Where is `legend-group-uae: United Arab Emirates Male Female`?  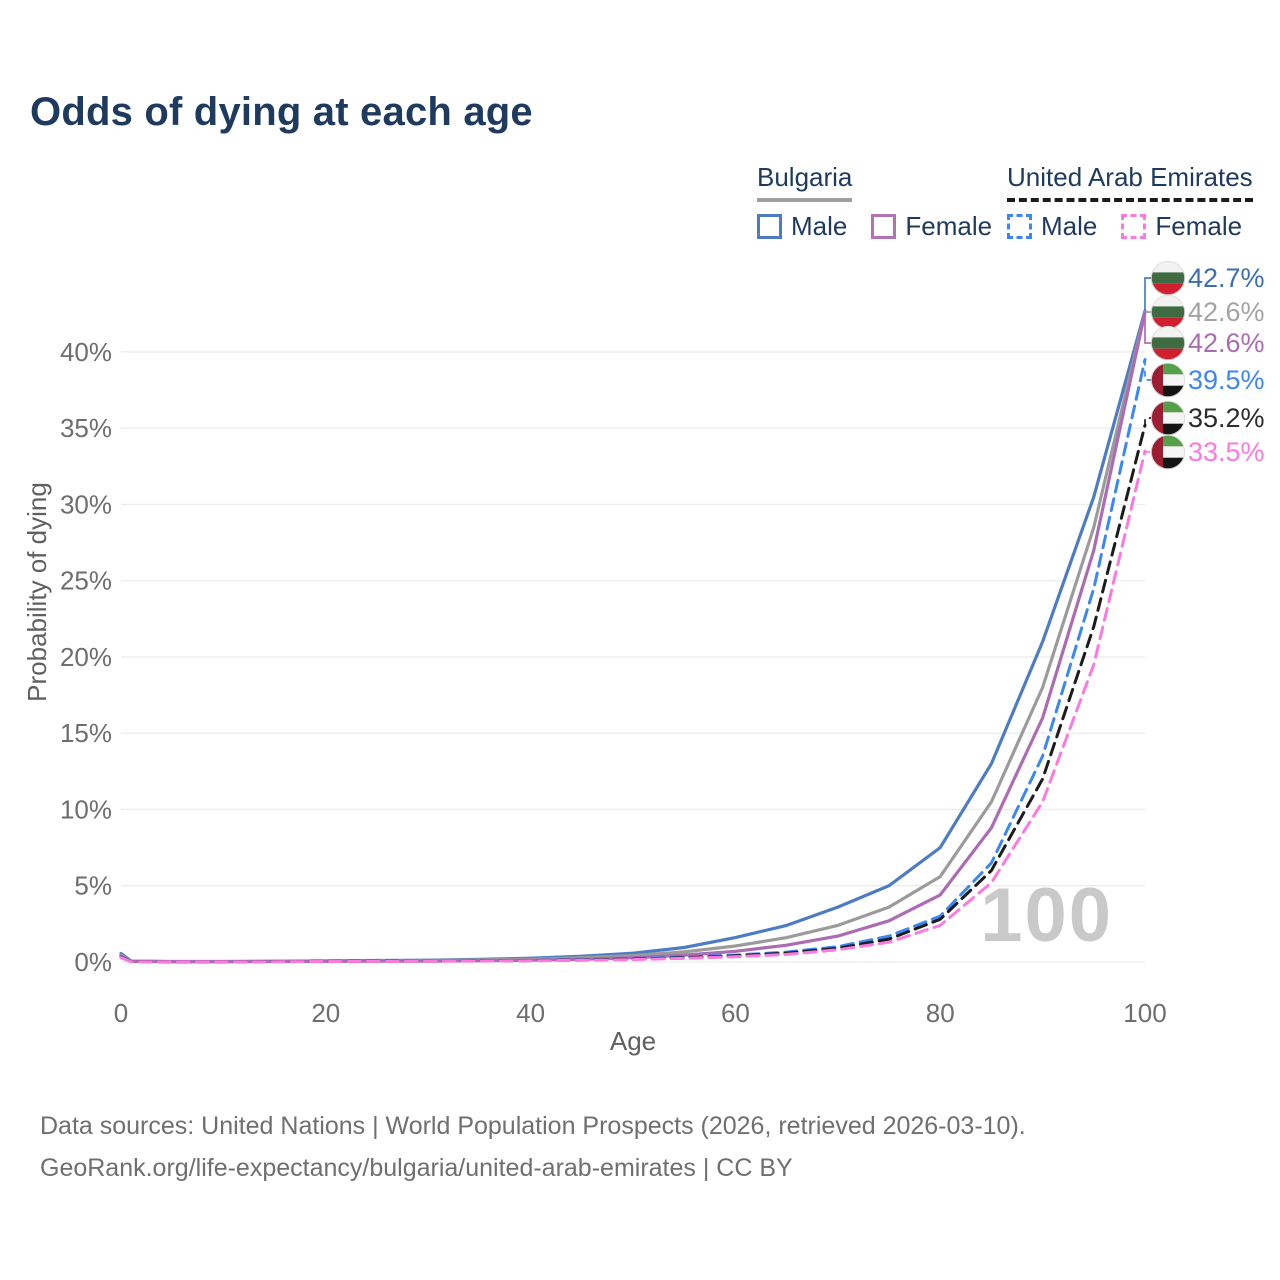
legend-group-uae: United Arab Emirates Male Female is located at coordinates (1130, 202).